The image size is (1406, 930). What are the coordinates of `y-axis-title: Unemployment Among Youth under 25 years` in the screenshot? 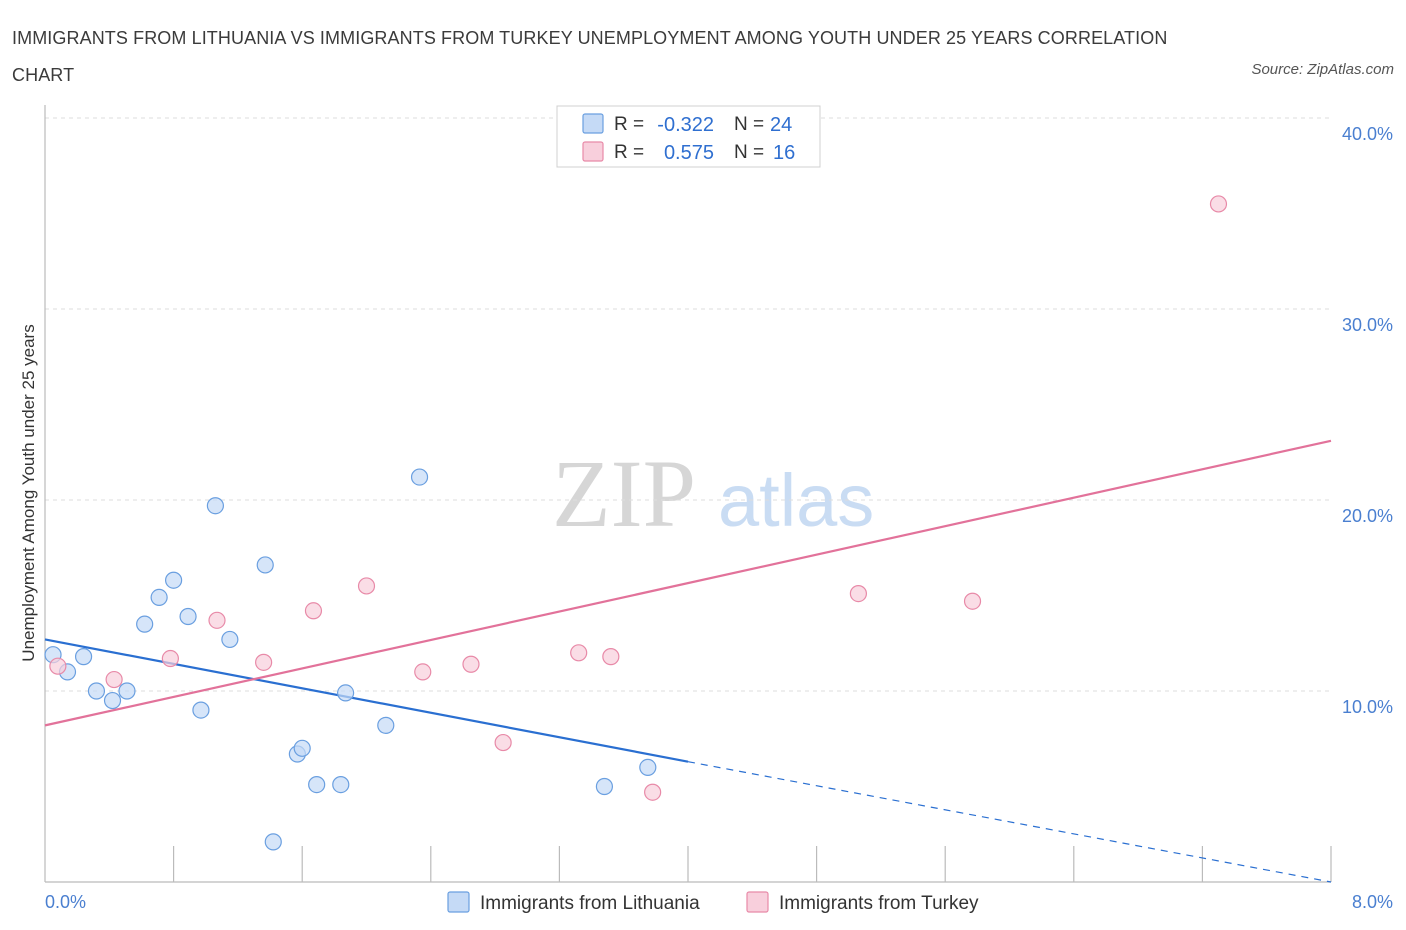 It's located at (28, 492).